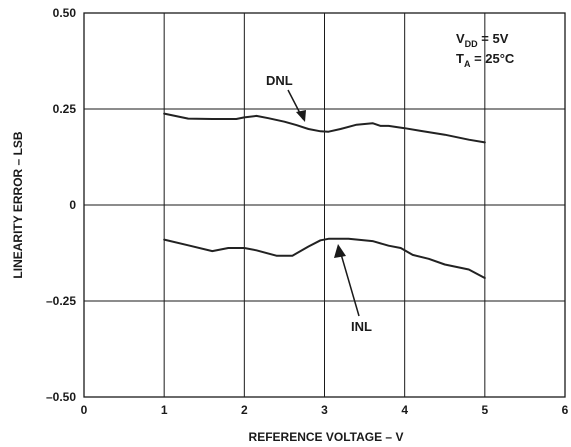 This screenshot has width=571, height=447. What do you see at coordinates (18, 204) in the screenshot?
I see `y-axis-label: LINEARITY ERROR – LSB` at bounding box center [18, 204].